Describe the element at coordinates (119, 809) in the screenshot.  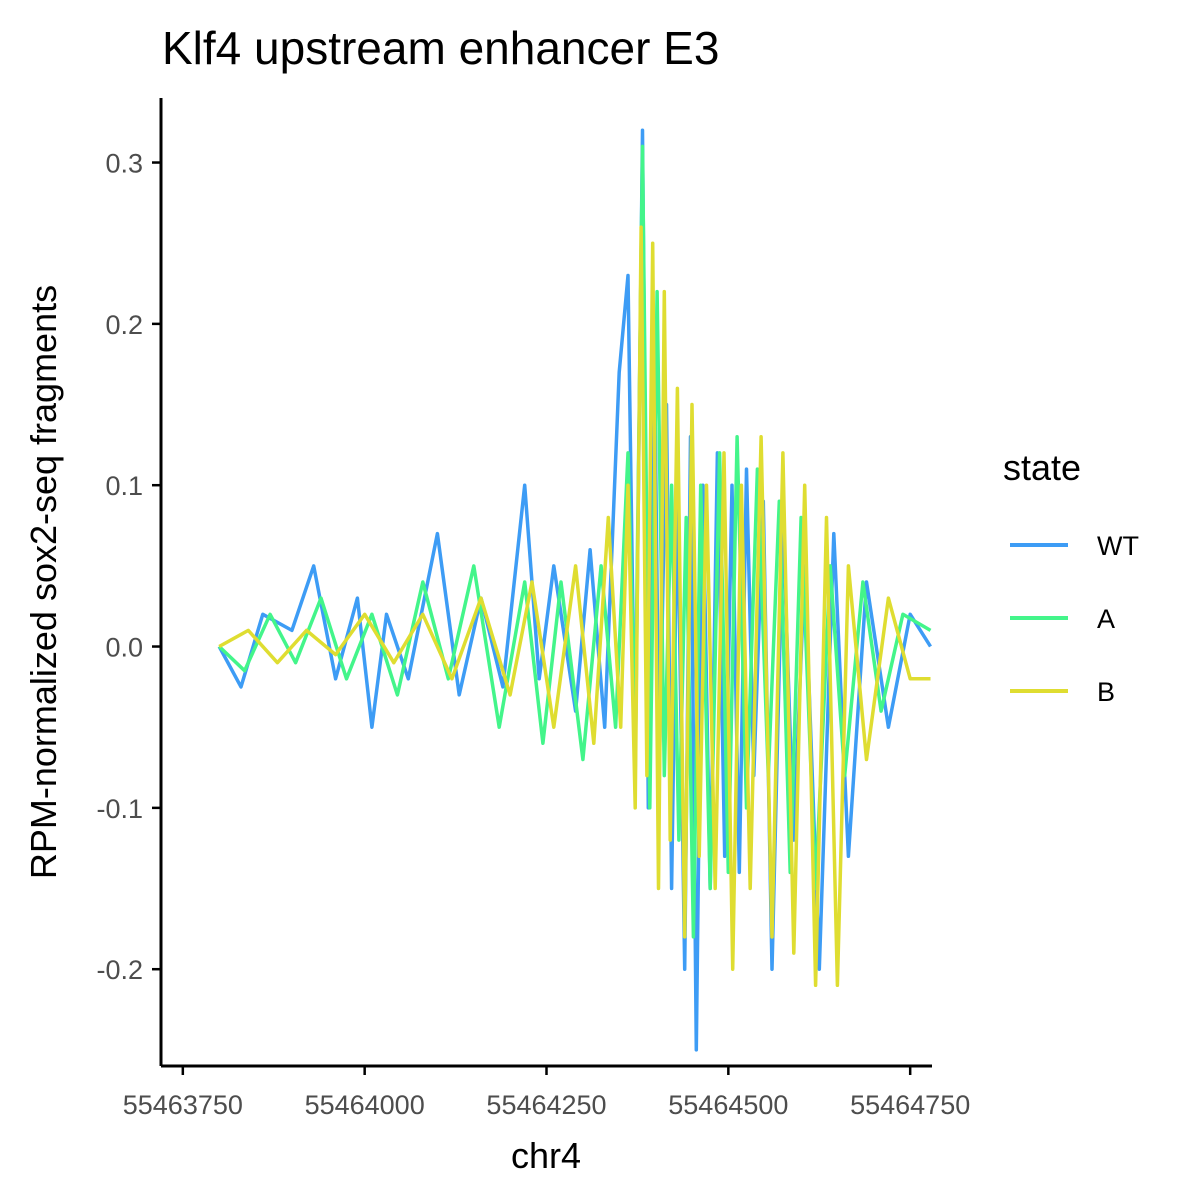
I see `y-tick-label: -0.1` at that location.